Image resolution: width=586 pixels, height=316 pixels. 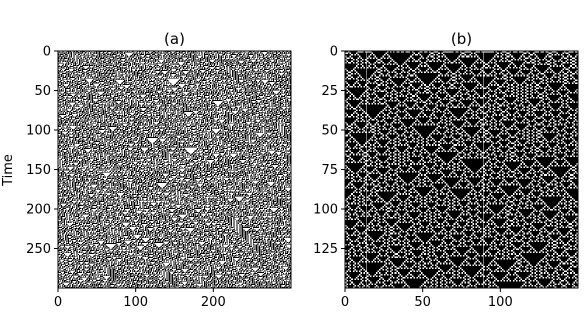 I want to click on x-tick-label: 100, so click(x=135, y=302).